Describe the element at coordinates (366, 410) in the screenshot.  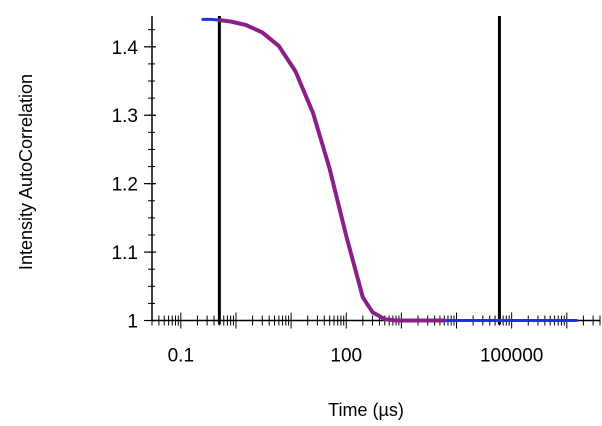
I see `x-axis-label: Time (µs)` at that location.